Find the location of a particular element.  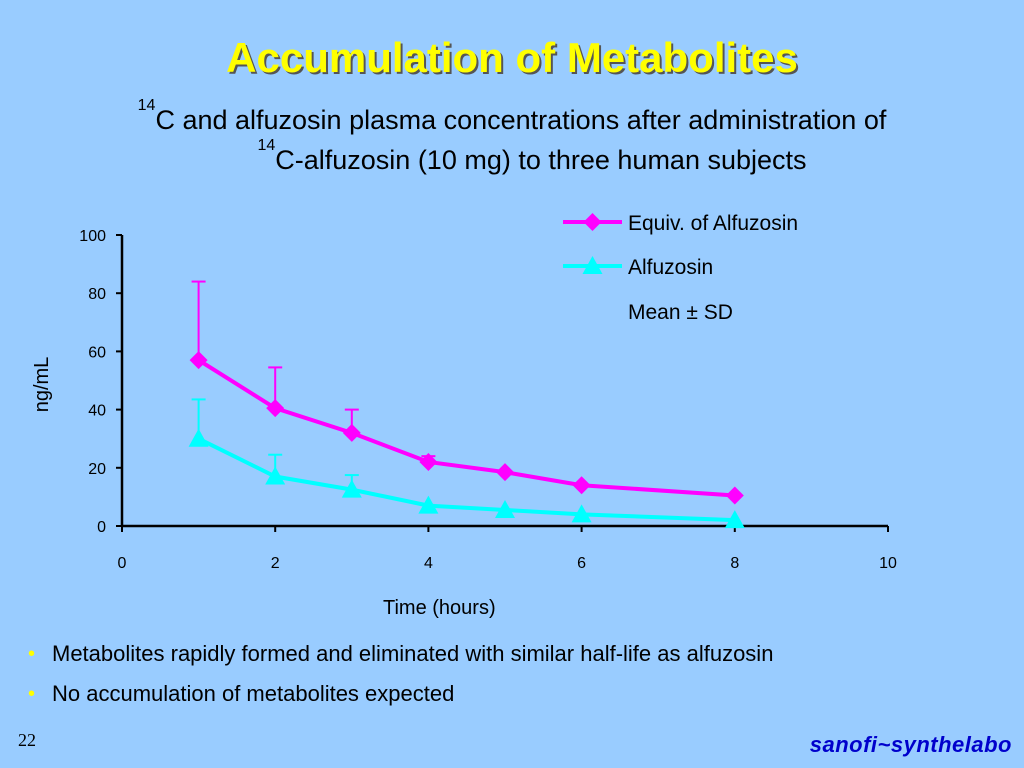

x-axis-label: Time (hours) is located at coordinates (439, 608).